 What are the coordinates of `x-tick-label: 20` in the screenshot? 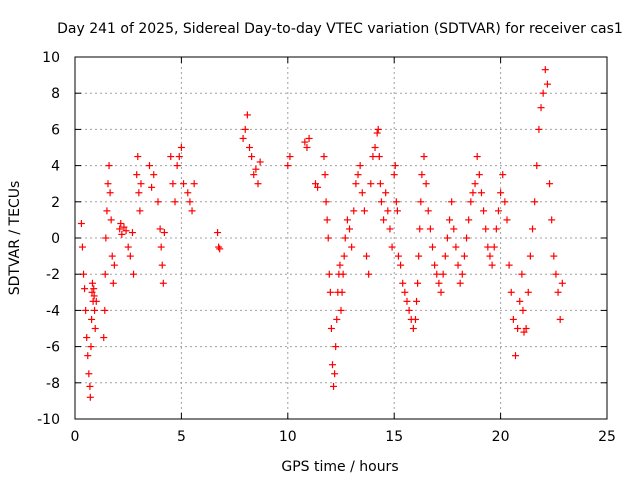 It's located at (501, 437).